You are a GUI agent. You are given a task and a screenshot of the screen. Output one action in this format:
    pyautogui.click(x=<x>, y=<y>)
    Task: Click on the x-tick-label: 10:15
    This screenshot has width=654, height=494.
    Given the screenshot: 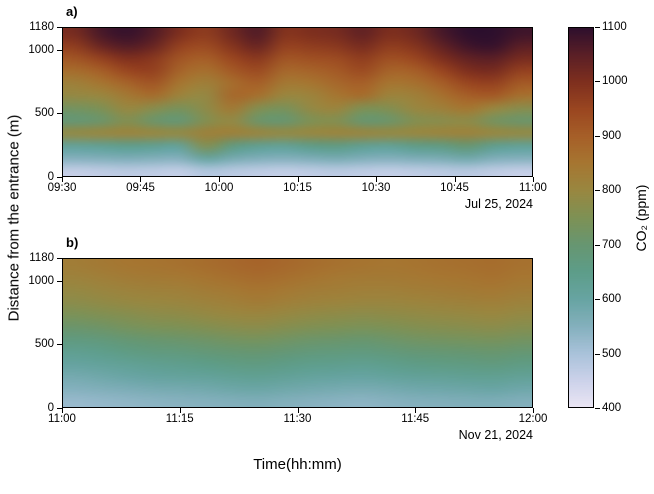 What is the action you would take?
    pyautogui.click(x=297, y=188)
    